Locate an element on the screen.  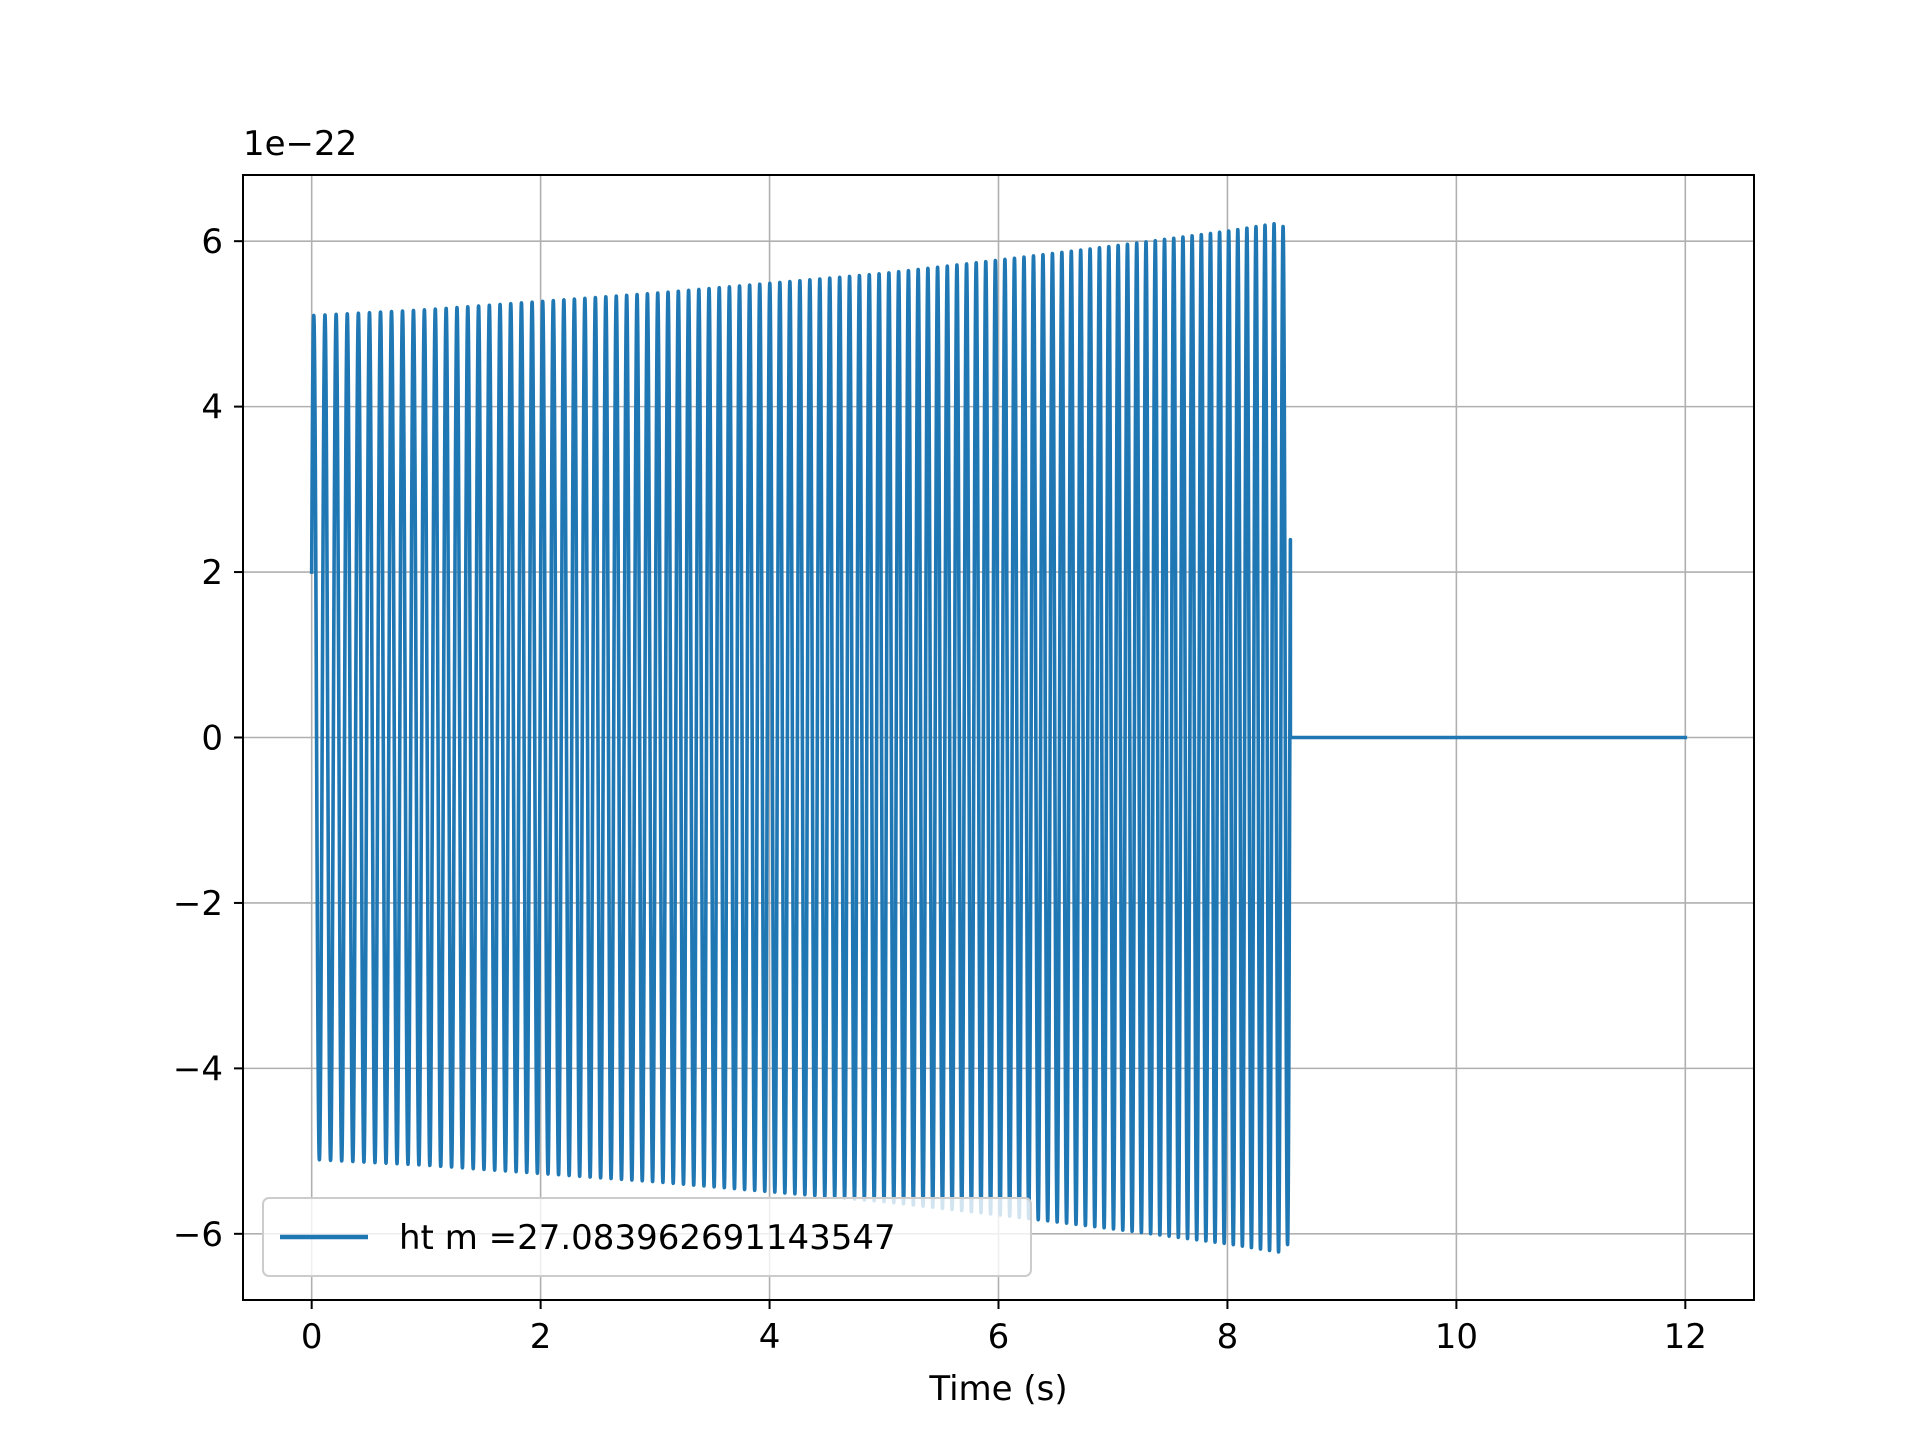
legend: ht m =27.083962691143547 is located at coordinates (647, 1237).